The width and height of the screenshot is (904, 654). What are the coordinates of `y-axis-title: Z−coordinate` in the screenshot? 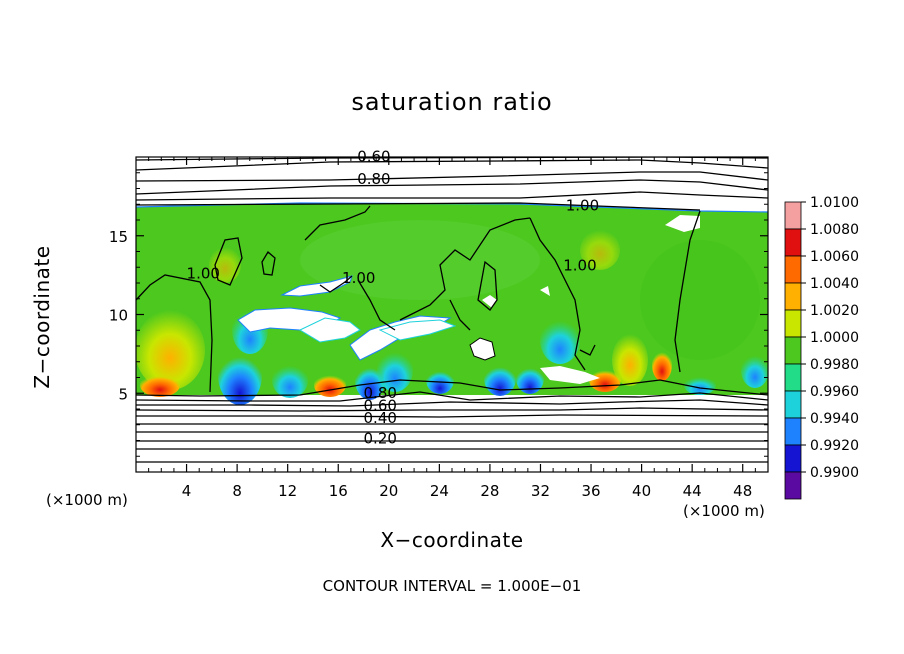 It's located at (42, 317).